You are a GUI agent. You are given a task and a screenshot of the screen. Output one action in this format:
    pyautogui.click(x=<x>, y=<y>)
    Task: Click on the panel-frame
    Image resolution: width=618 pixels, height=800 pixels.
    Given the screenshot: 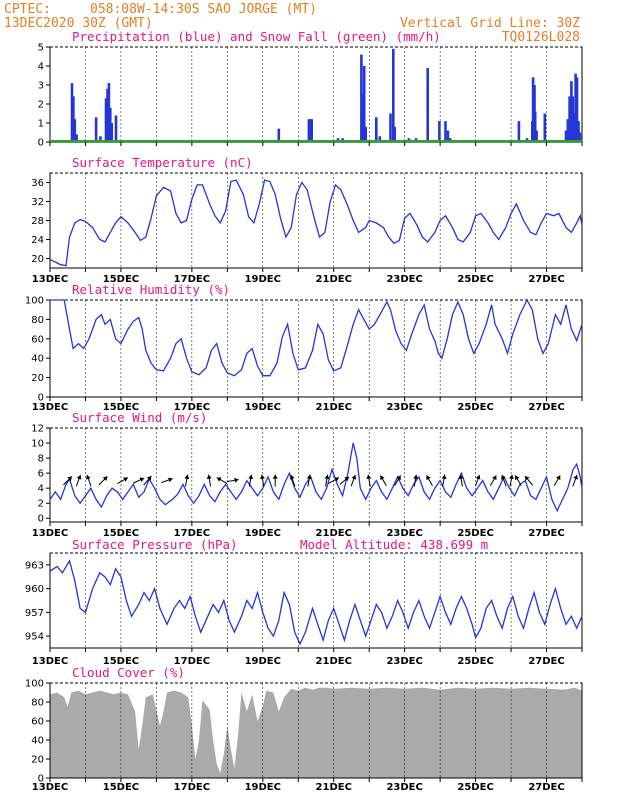 What is the action you would take?
    pyautogui.click(x=316, y=600)
    